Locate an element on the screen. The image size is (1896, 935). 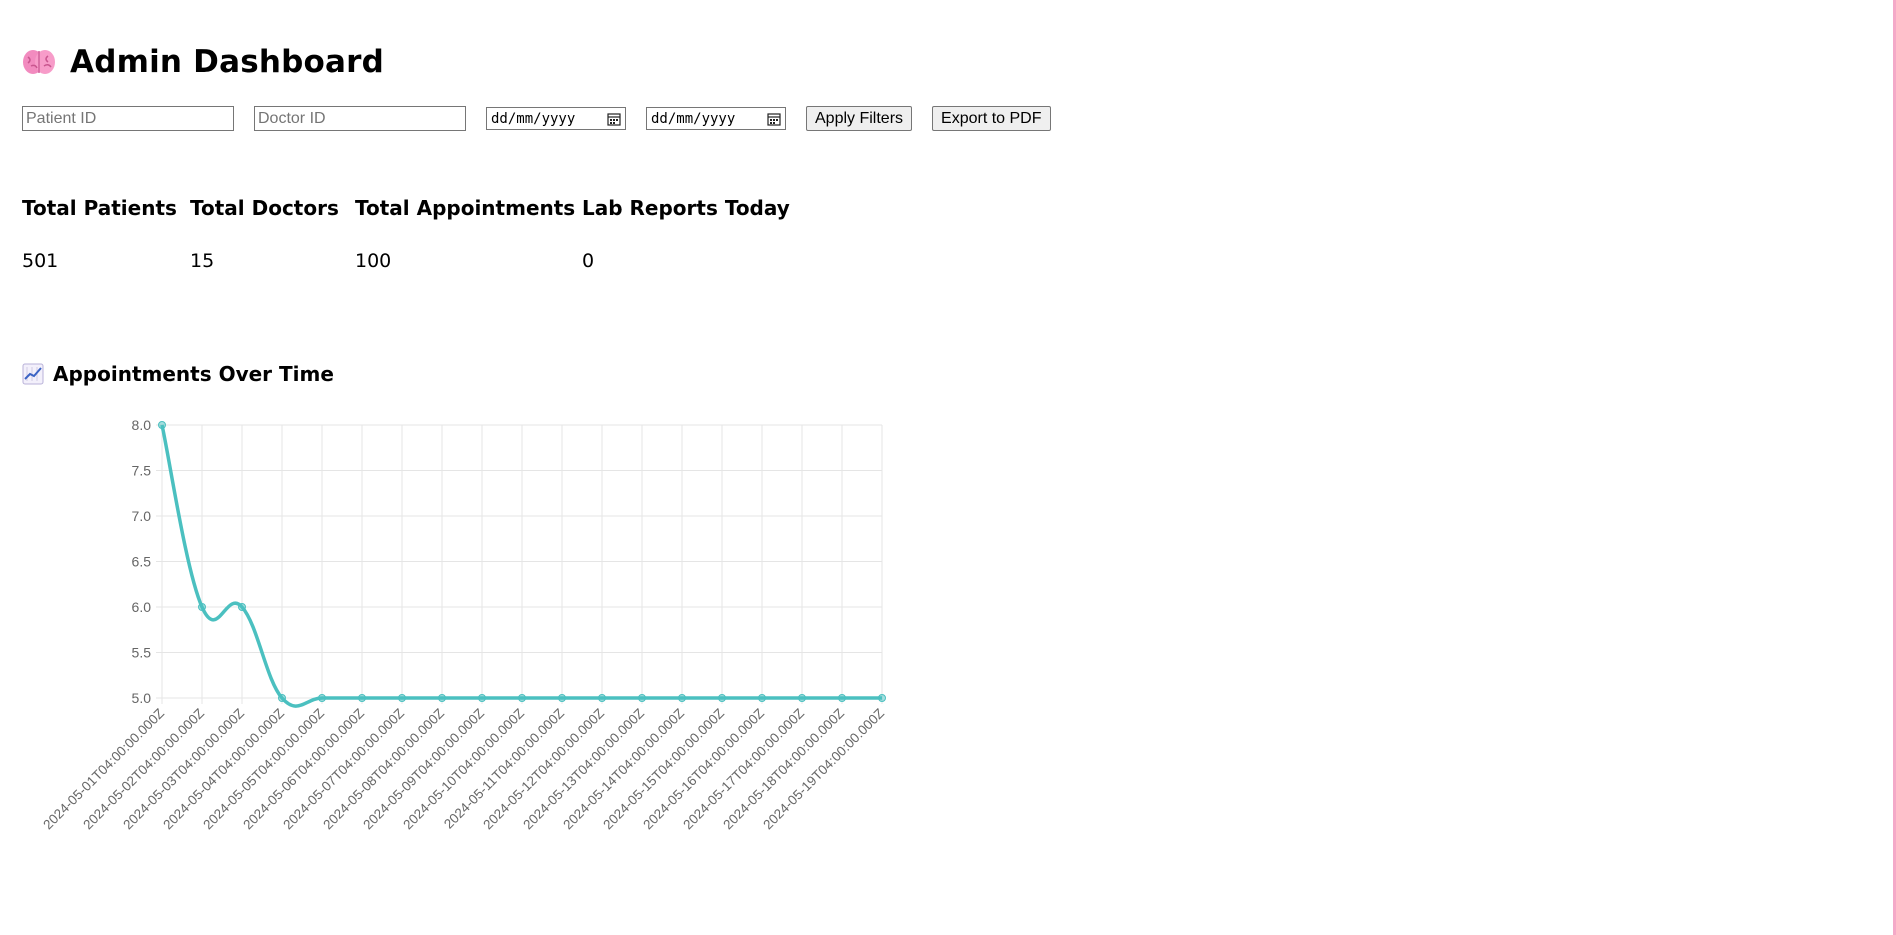
stat-value: 100 is located at coordinates (373, 261).